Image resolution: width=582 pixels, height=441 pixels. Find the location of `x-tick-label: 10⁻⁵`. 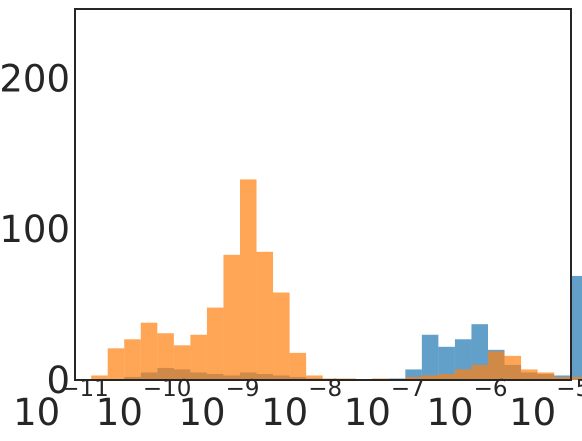

x-tick-label: 10⁻⁵ is located at coordinates (545, 405).